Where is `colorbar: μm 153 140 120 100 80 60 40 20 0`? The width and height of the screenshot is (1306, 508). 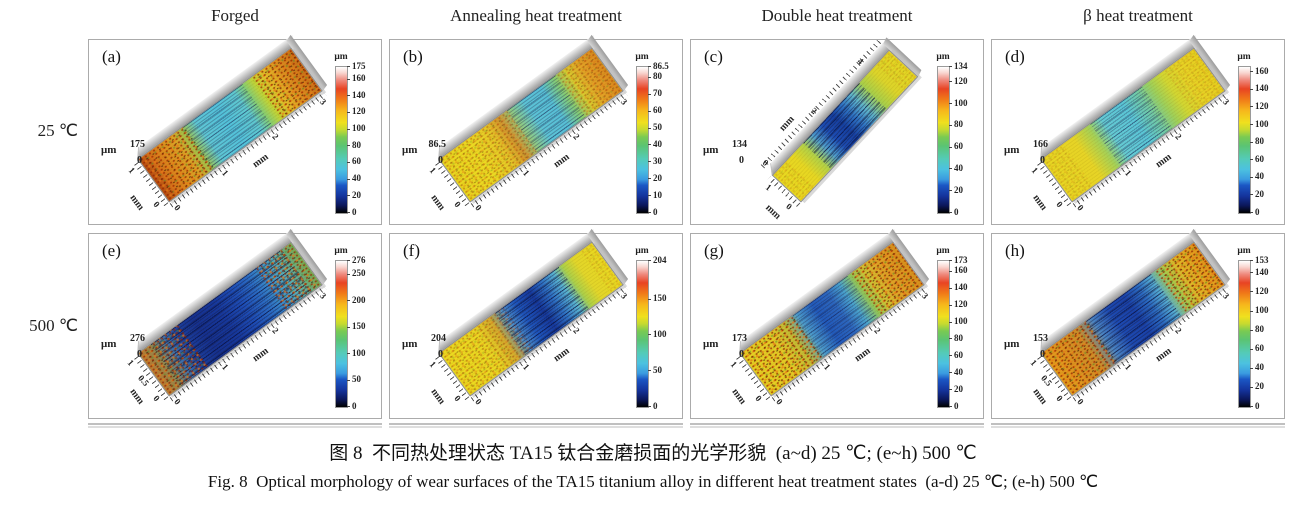 colorbar: μm 153 140 120 100 80 60 40 20 0 is located at coordinates (1260, 332).